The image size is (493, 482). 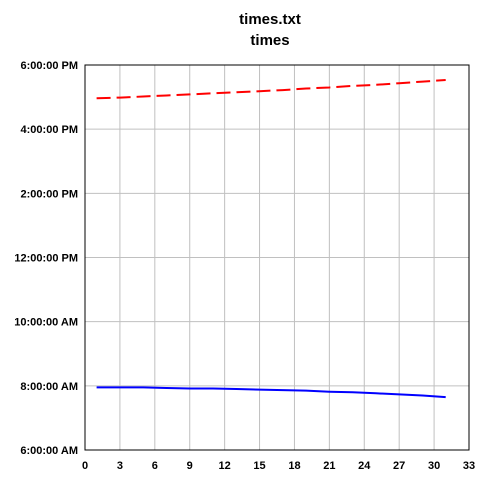 What do you see at coordinates (49, 451) in the screenshot?
I see `y-tick-label: 6:00:00 AM` at bounding box center [49, 451].